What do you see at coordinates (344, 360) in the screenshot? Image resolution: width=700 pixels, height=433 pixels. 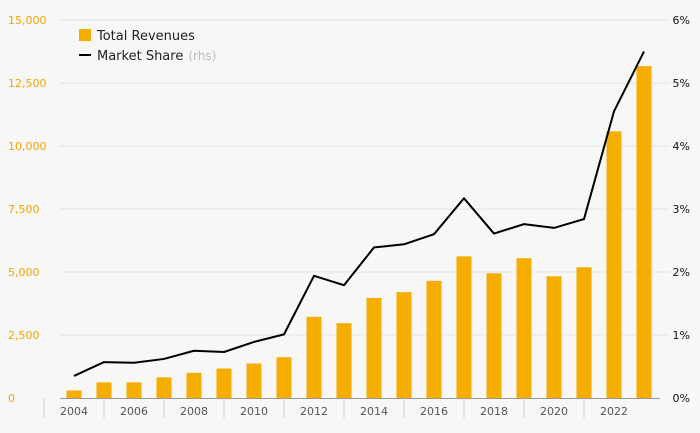 I see `bar-2013` at bounding box center [344, 360].